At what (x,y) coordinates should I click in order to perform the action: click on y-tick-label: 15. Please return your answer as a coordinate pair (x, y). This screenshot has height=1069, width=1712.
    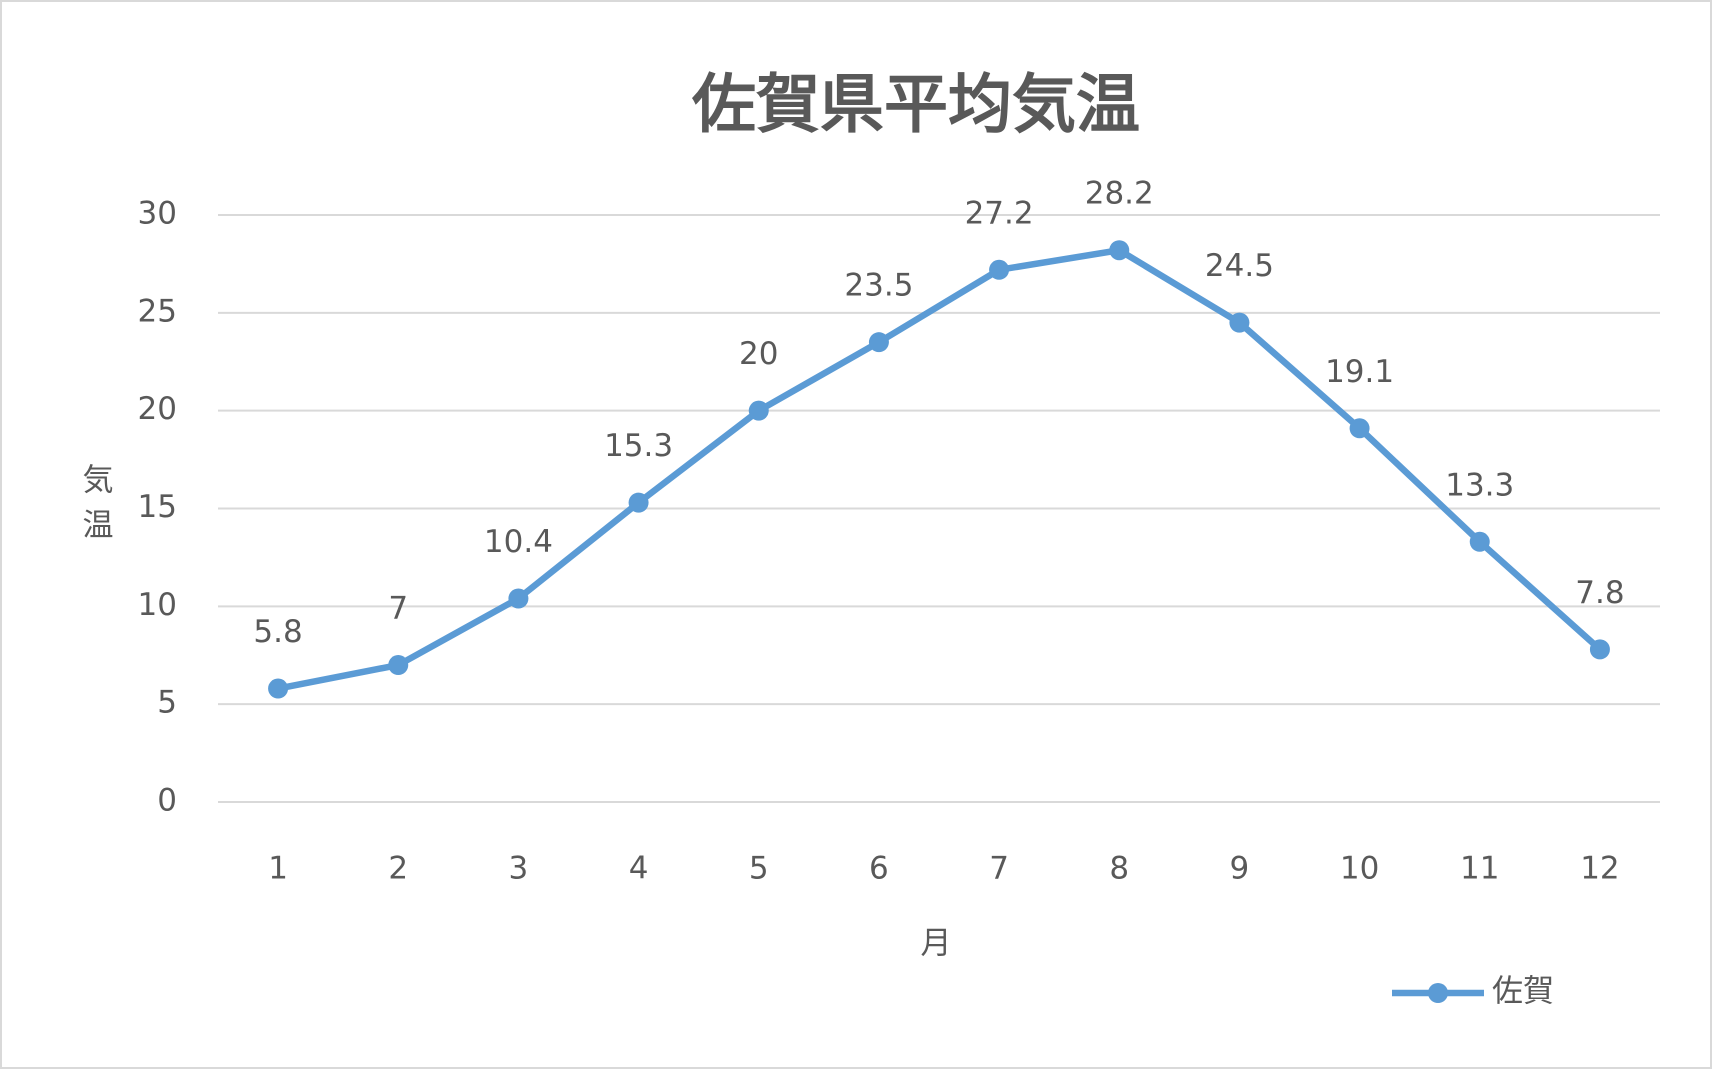
    Looking at the image, I should click on (157, 507).